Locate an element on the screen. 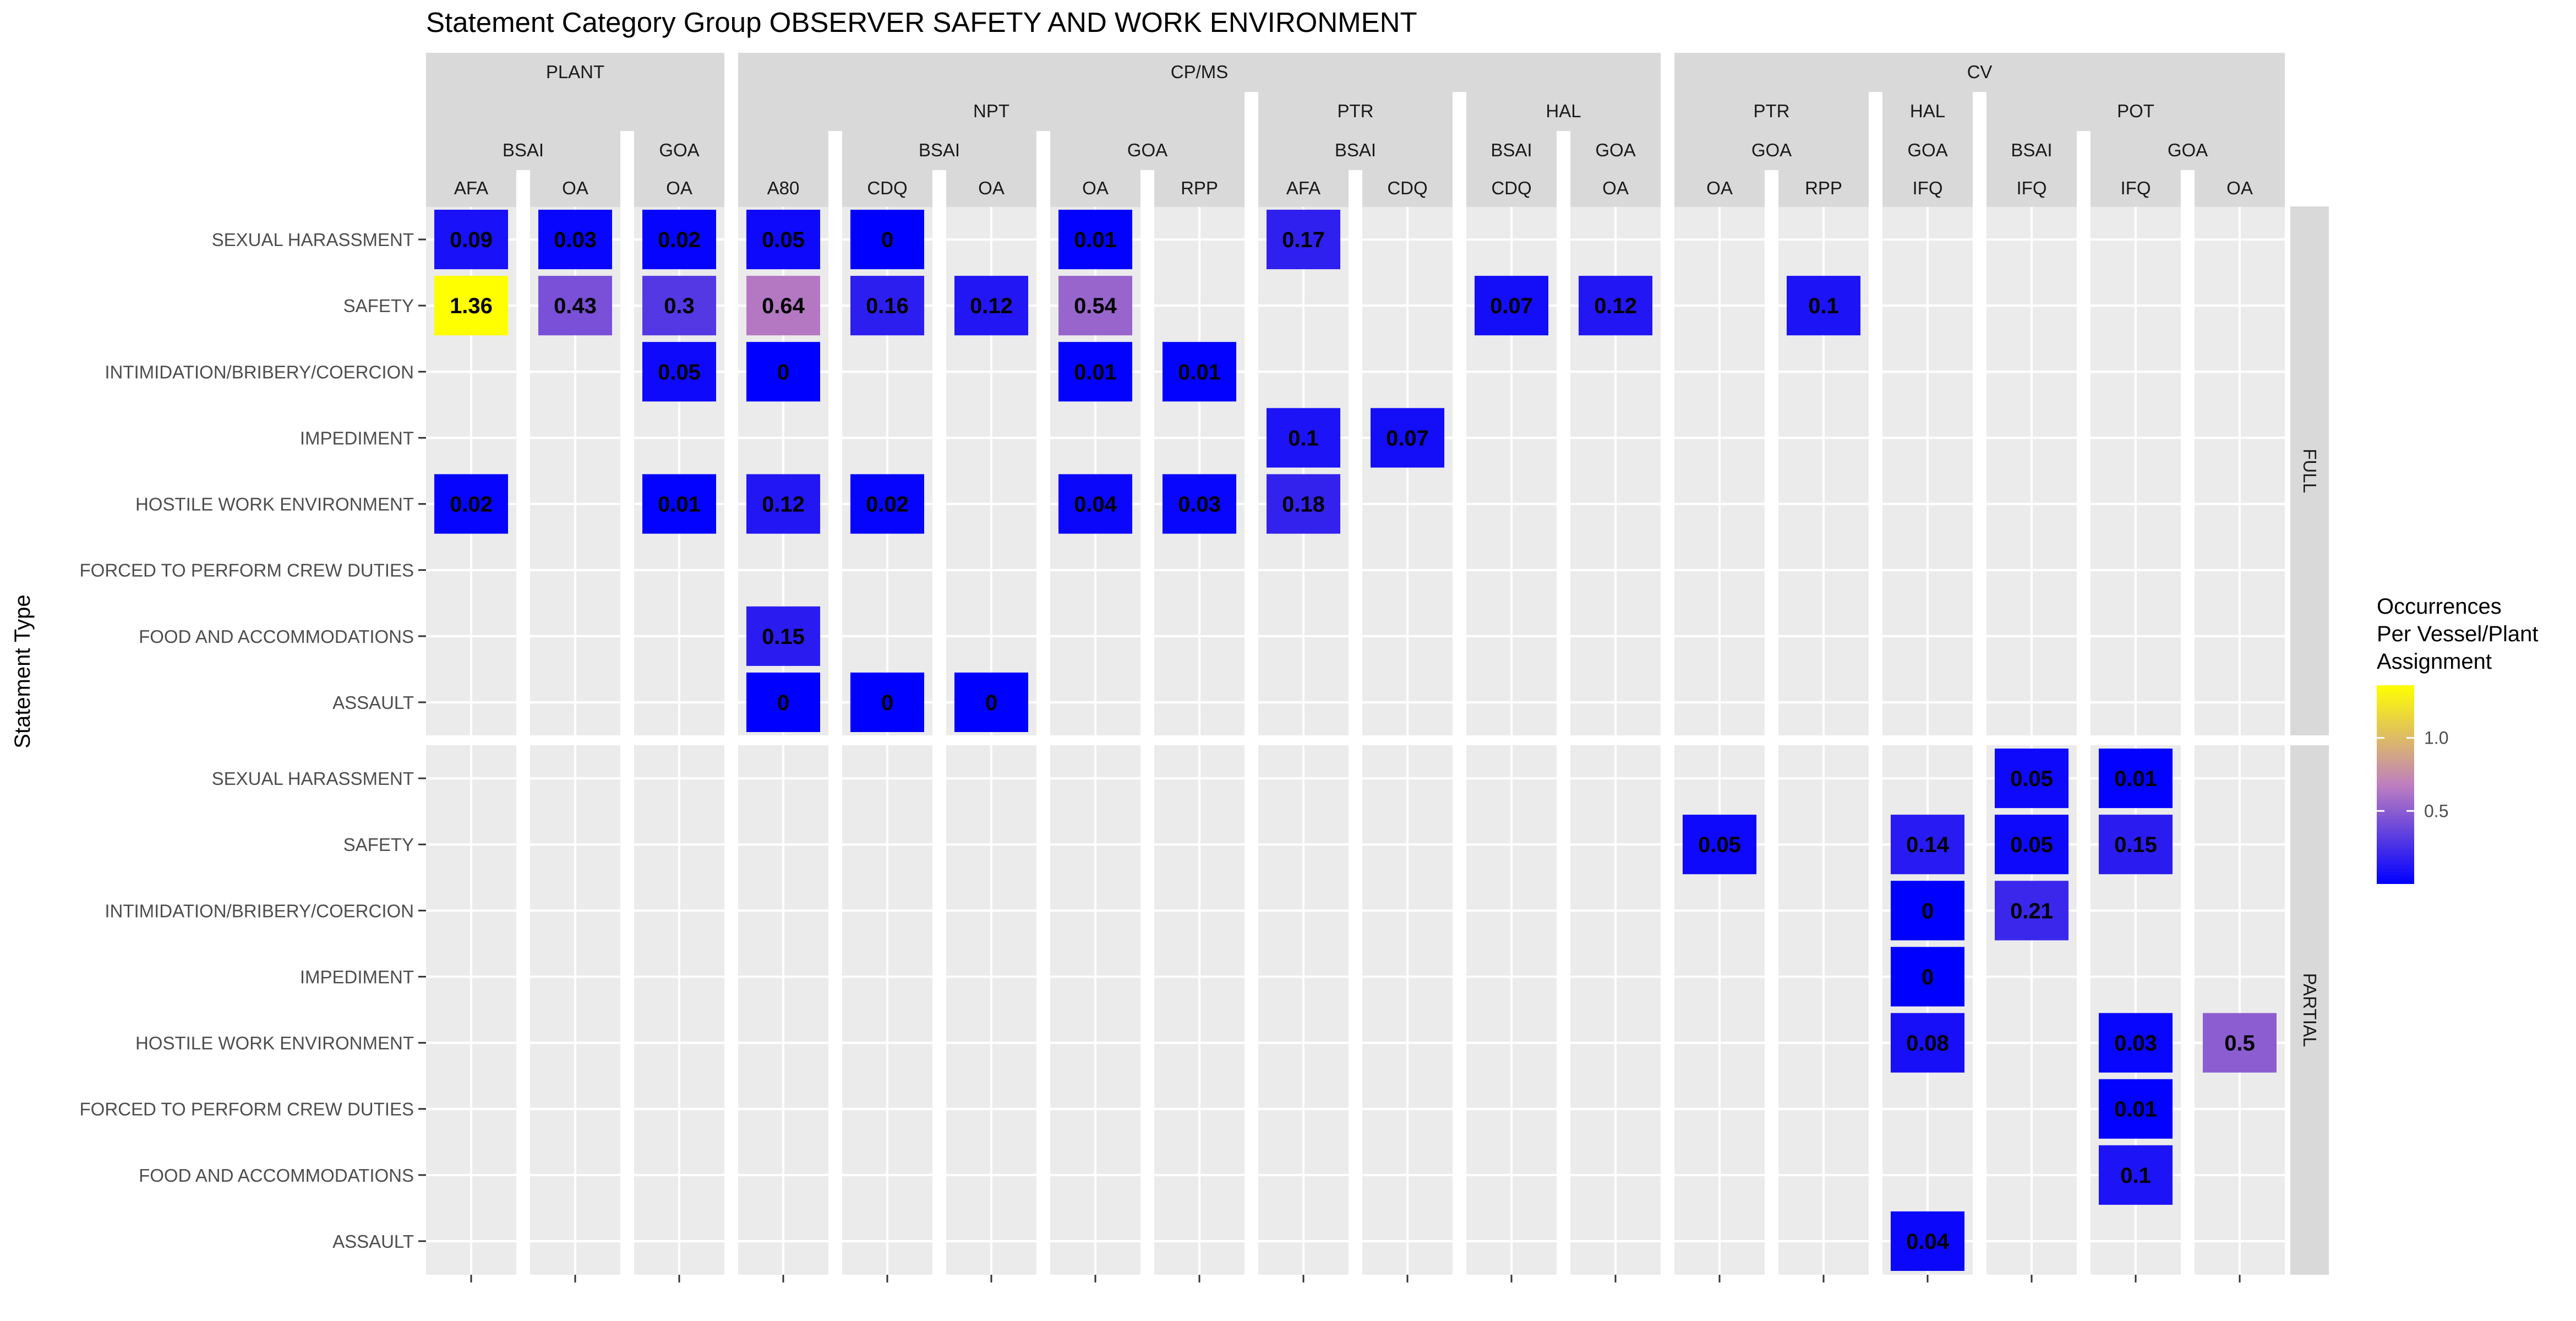 The width and height of the screenshot is (2576, 1321). y-tick-label: ASSAULT is located at coordinates (373, 1241).